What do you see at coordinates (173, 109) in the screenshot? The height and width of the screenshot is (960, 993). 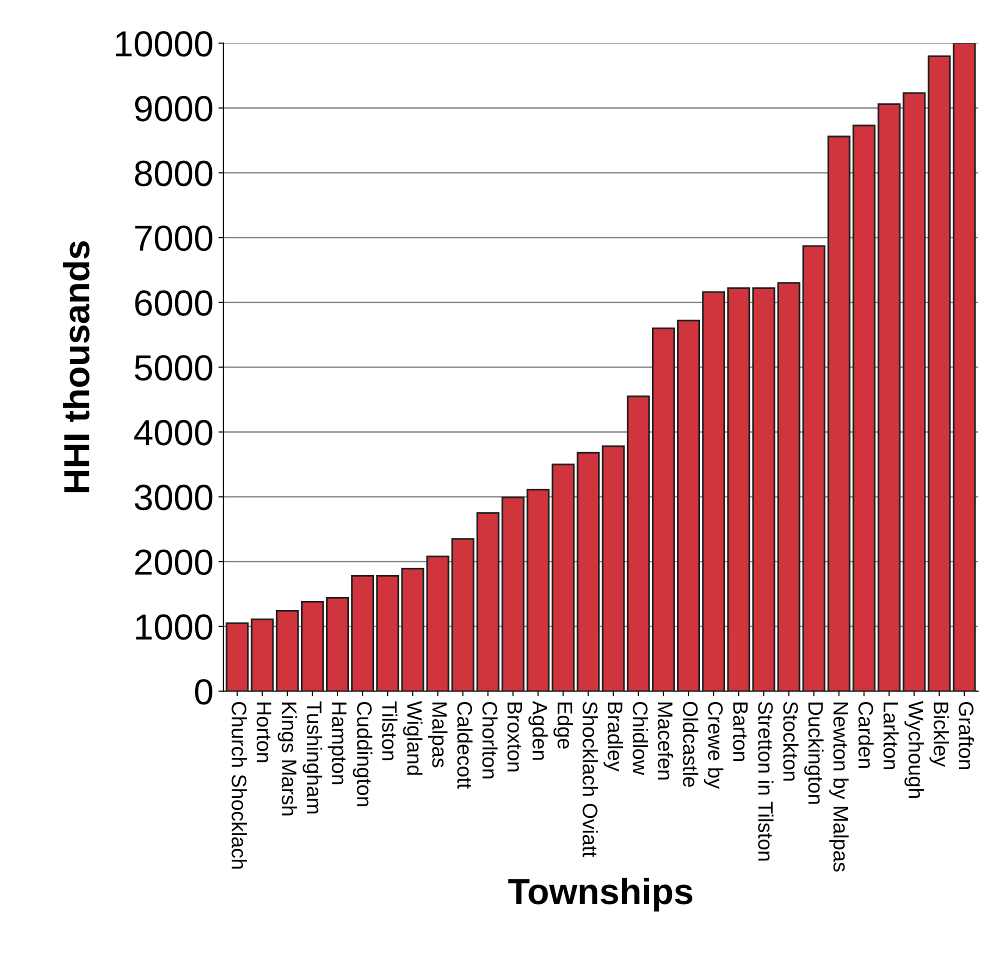 I see `y-tick-label: 9000` at bounding box center [173, 109].